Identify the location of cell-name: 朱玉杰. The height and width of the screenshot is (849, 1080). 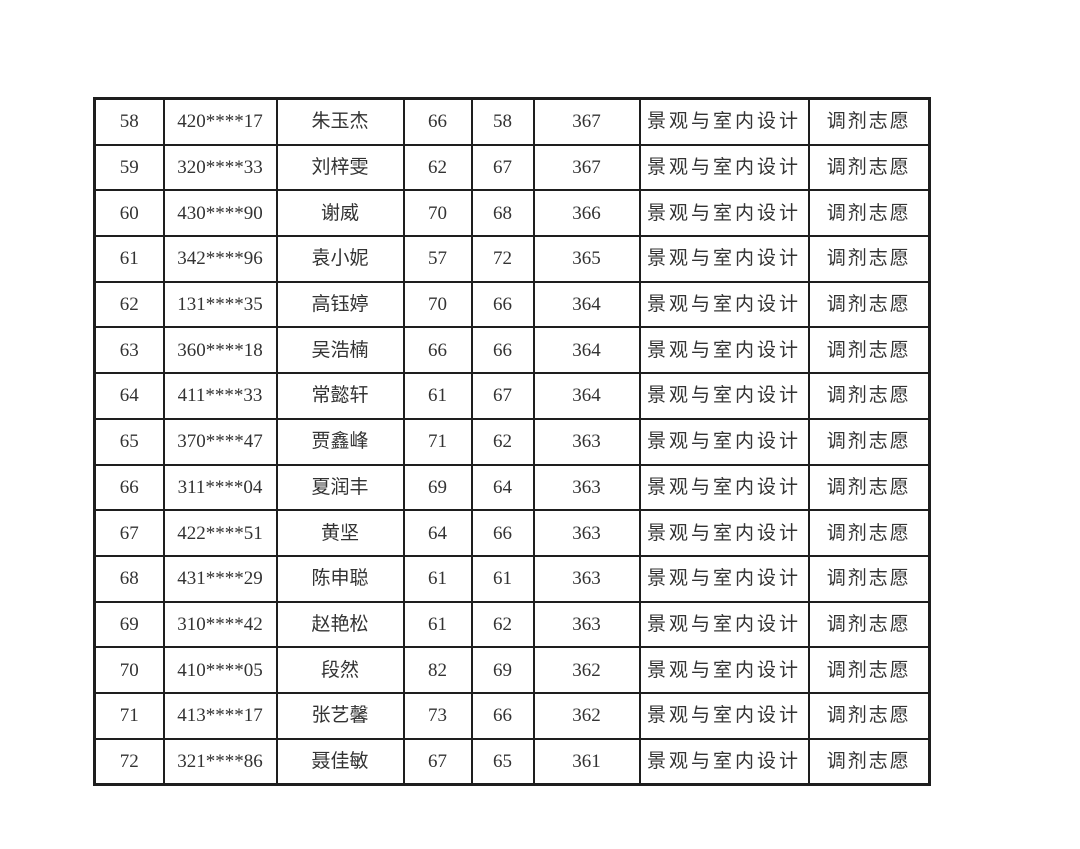
(340, 121).